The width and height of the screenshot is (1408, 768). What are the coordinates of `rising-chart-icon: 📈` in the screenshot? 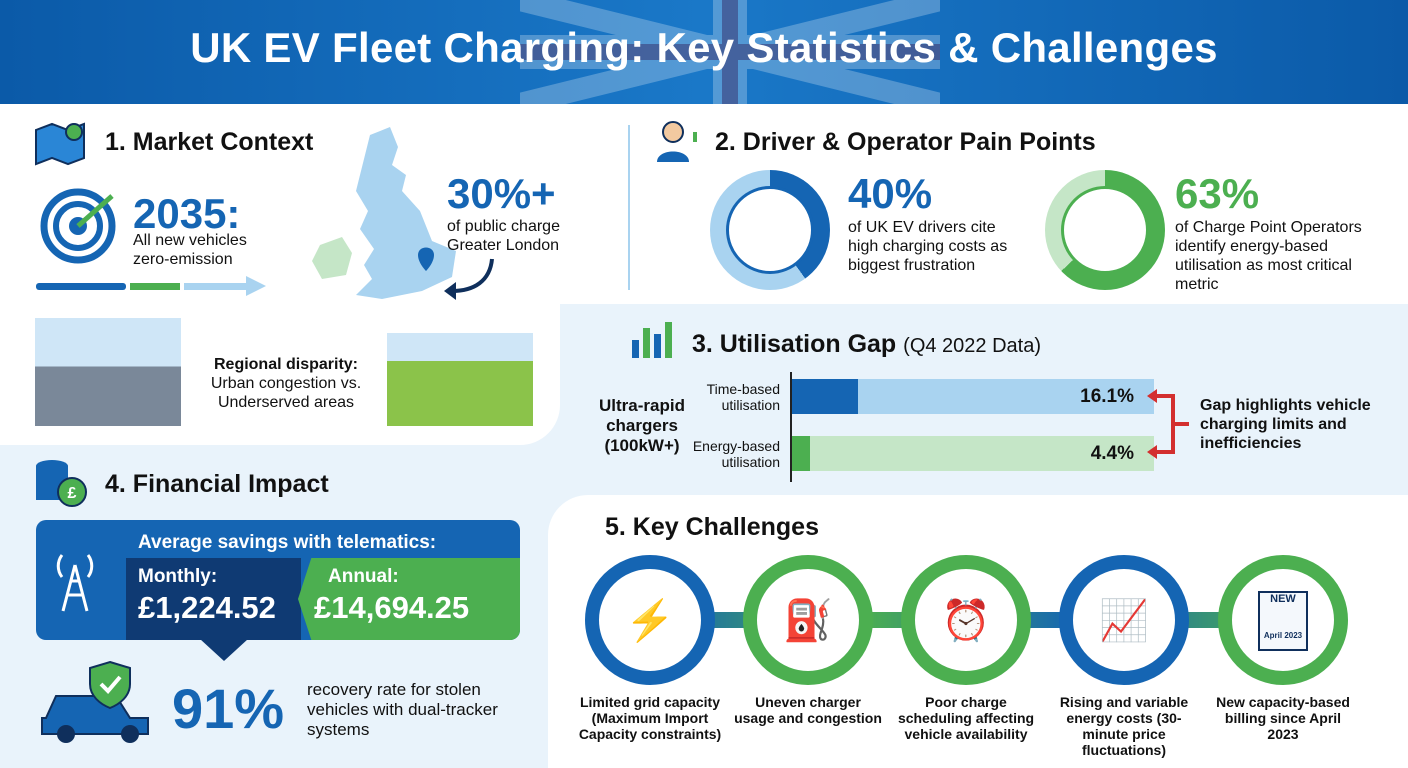 It's located at (1124, 621).